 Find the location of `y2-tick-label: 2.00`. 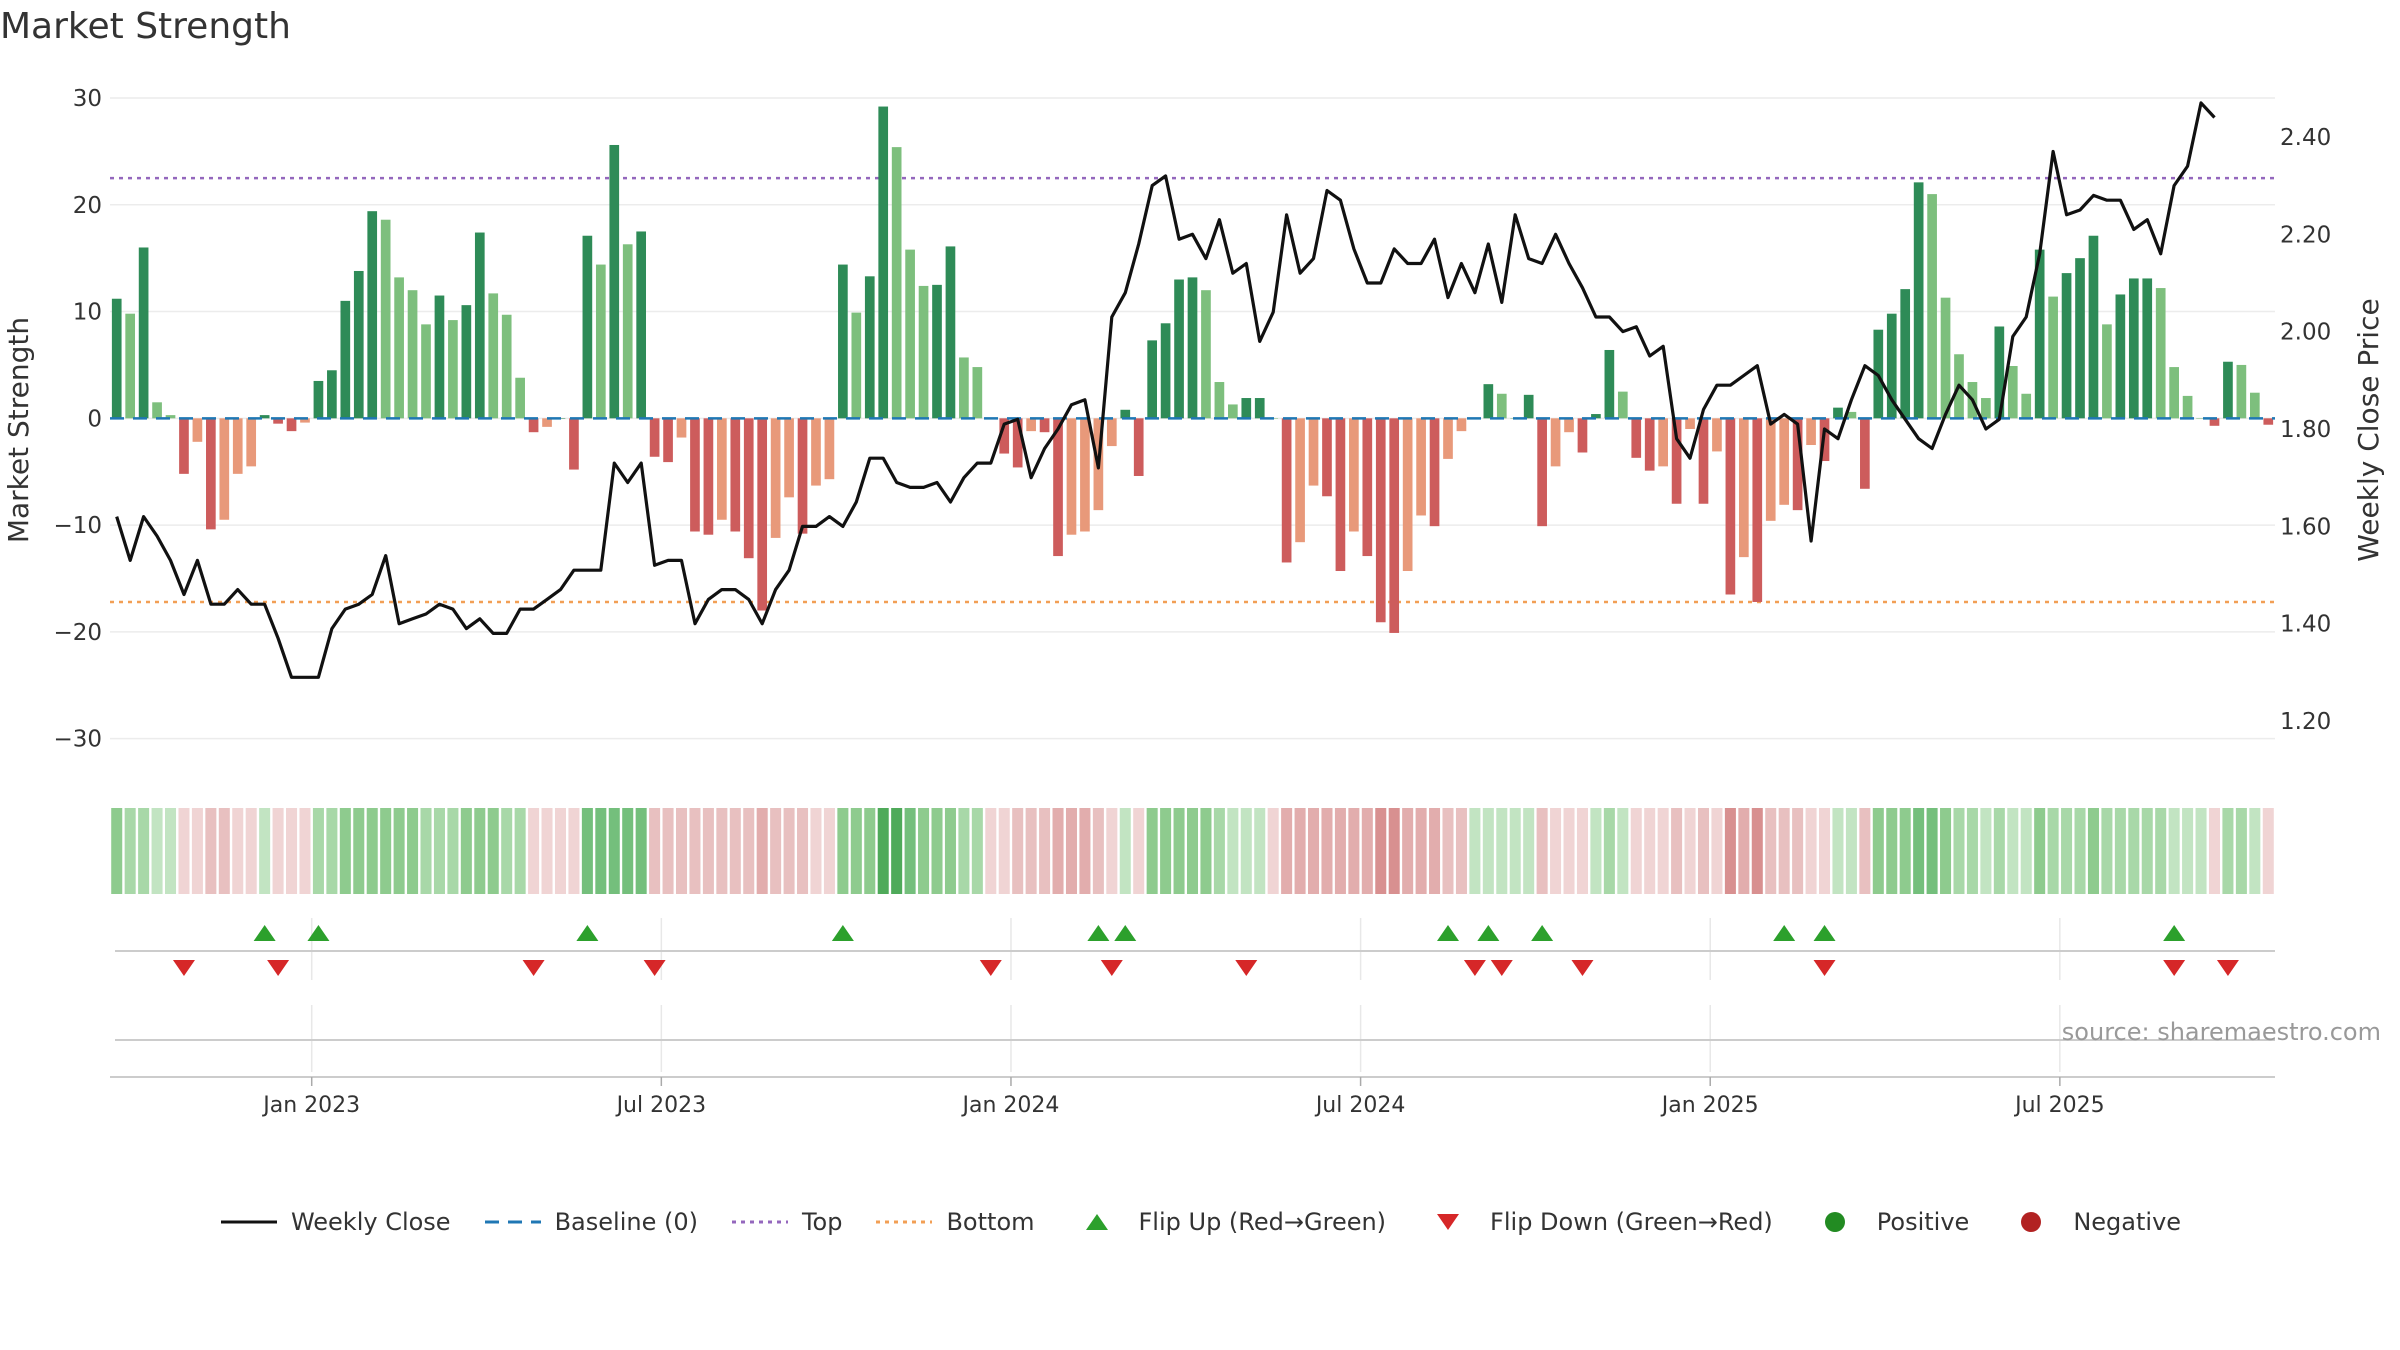

y2-tick-label: 2.00 is located at coordinates (2305, 333).